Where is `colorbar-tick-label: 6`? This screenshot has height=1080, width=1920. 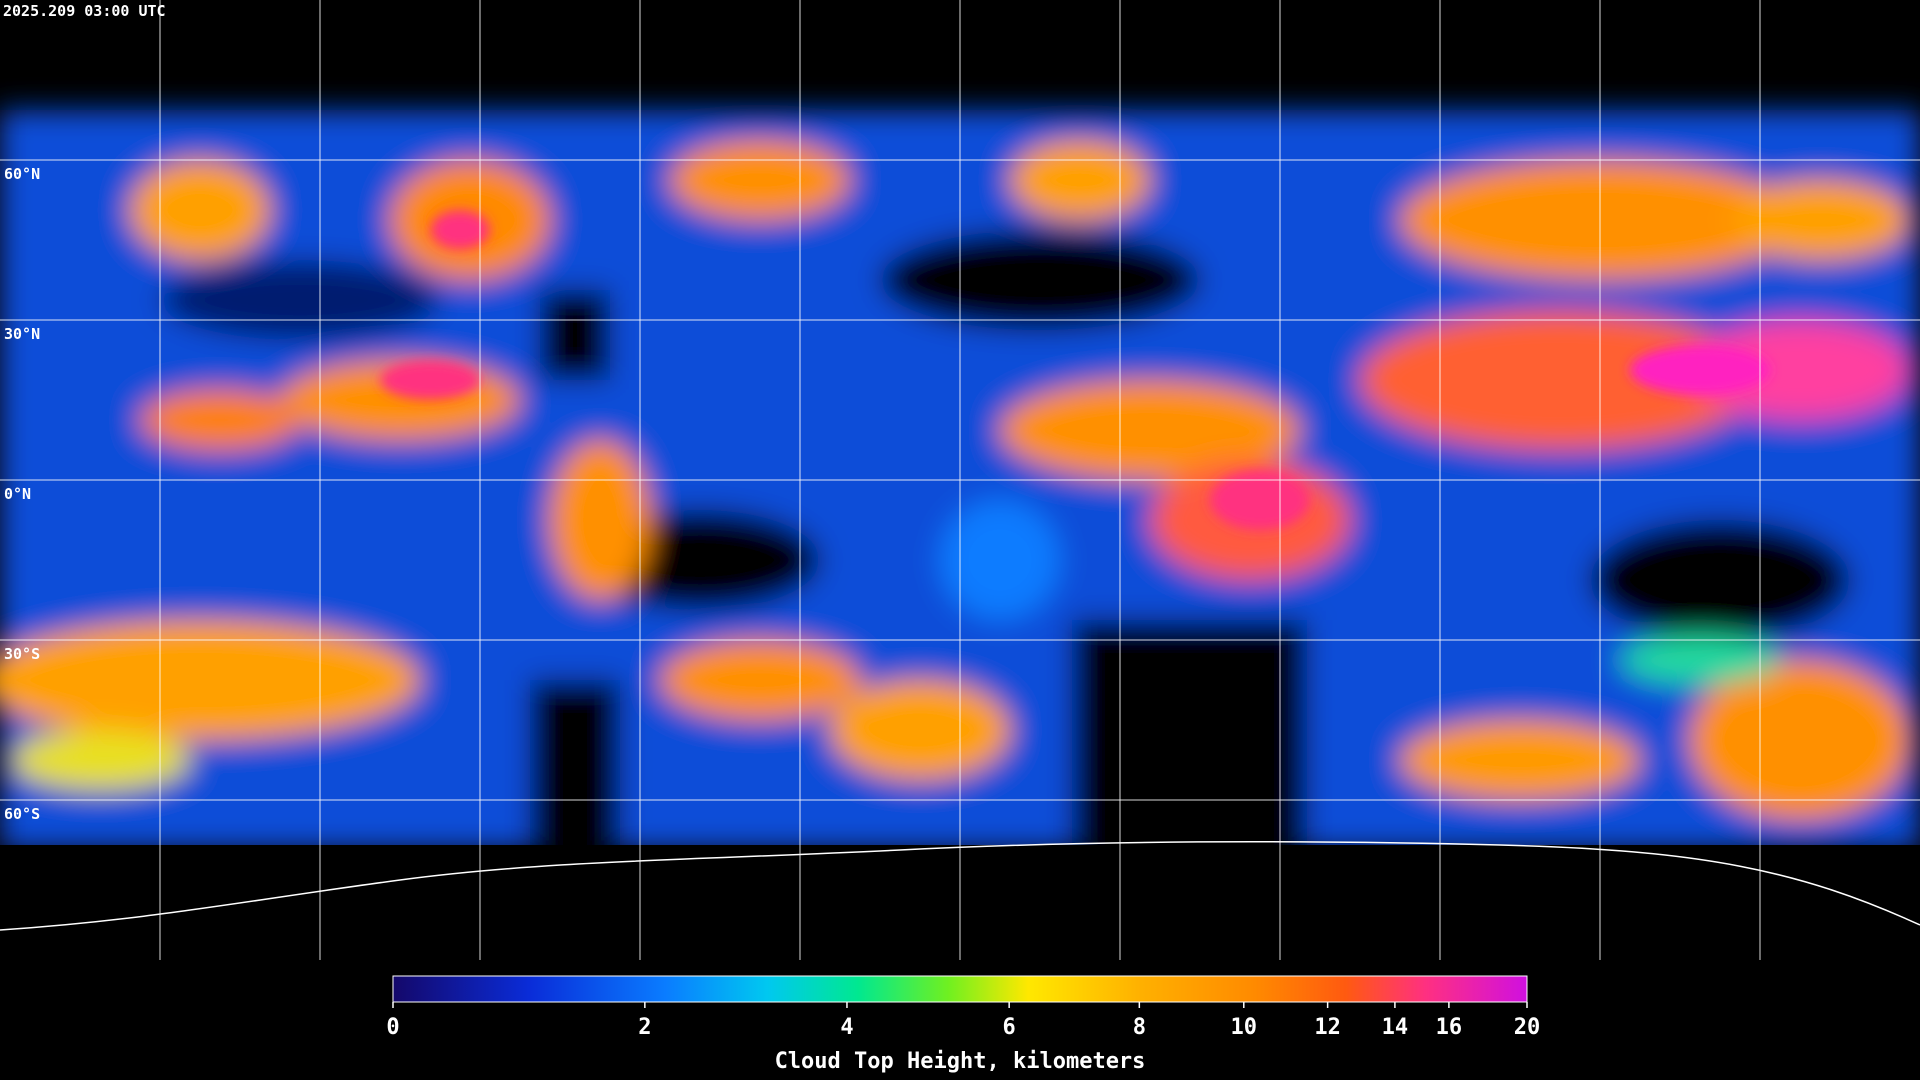 colorbar-tick-label: 6 is located at coordinates (1009, 1027).